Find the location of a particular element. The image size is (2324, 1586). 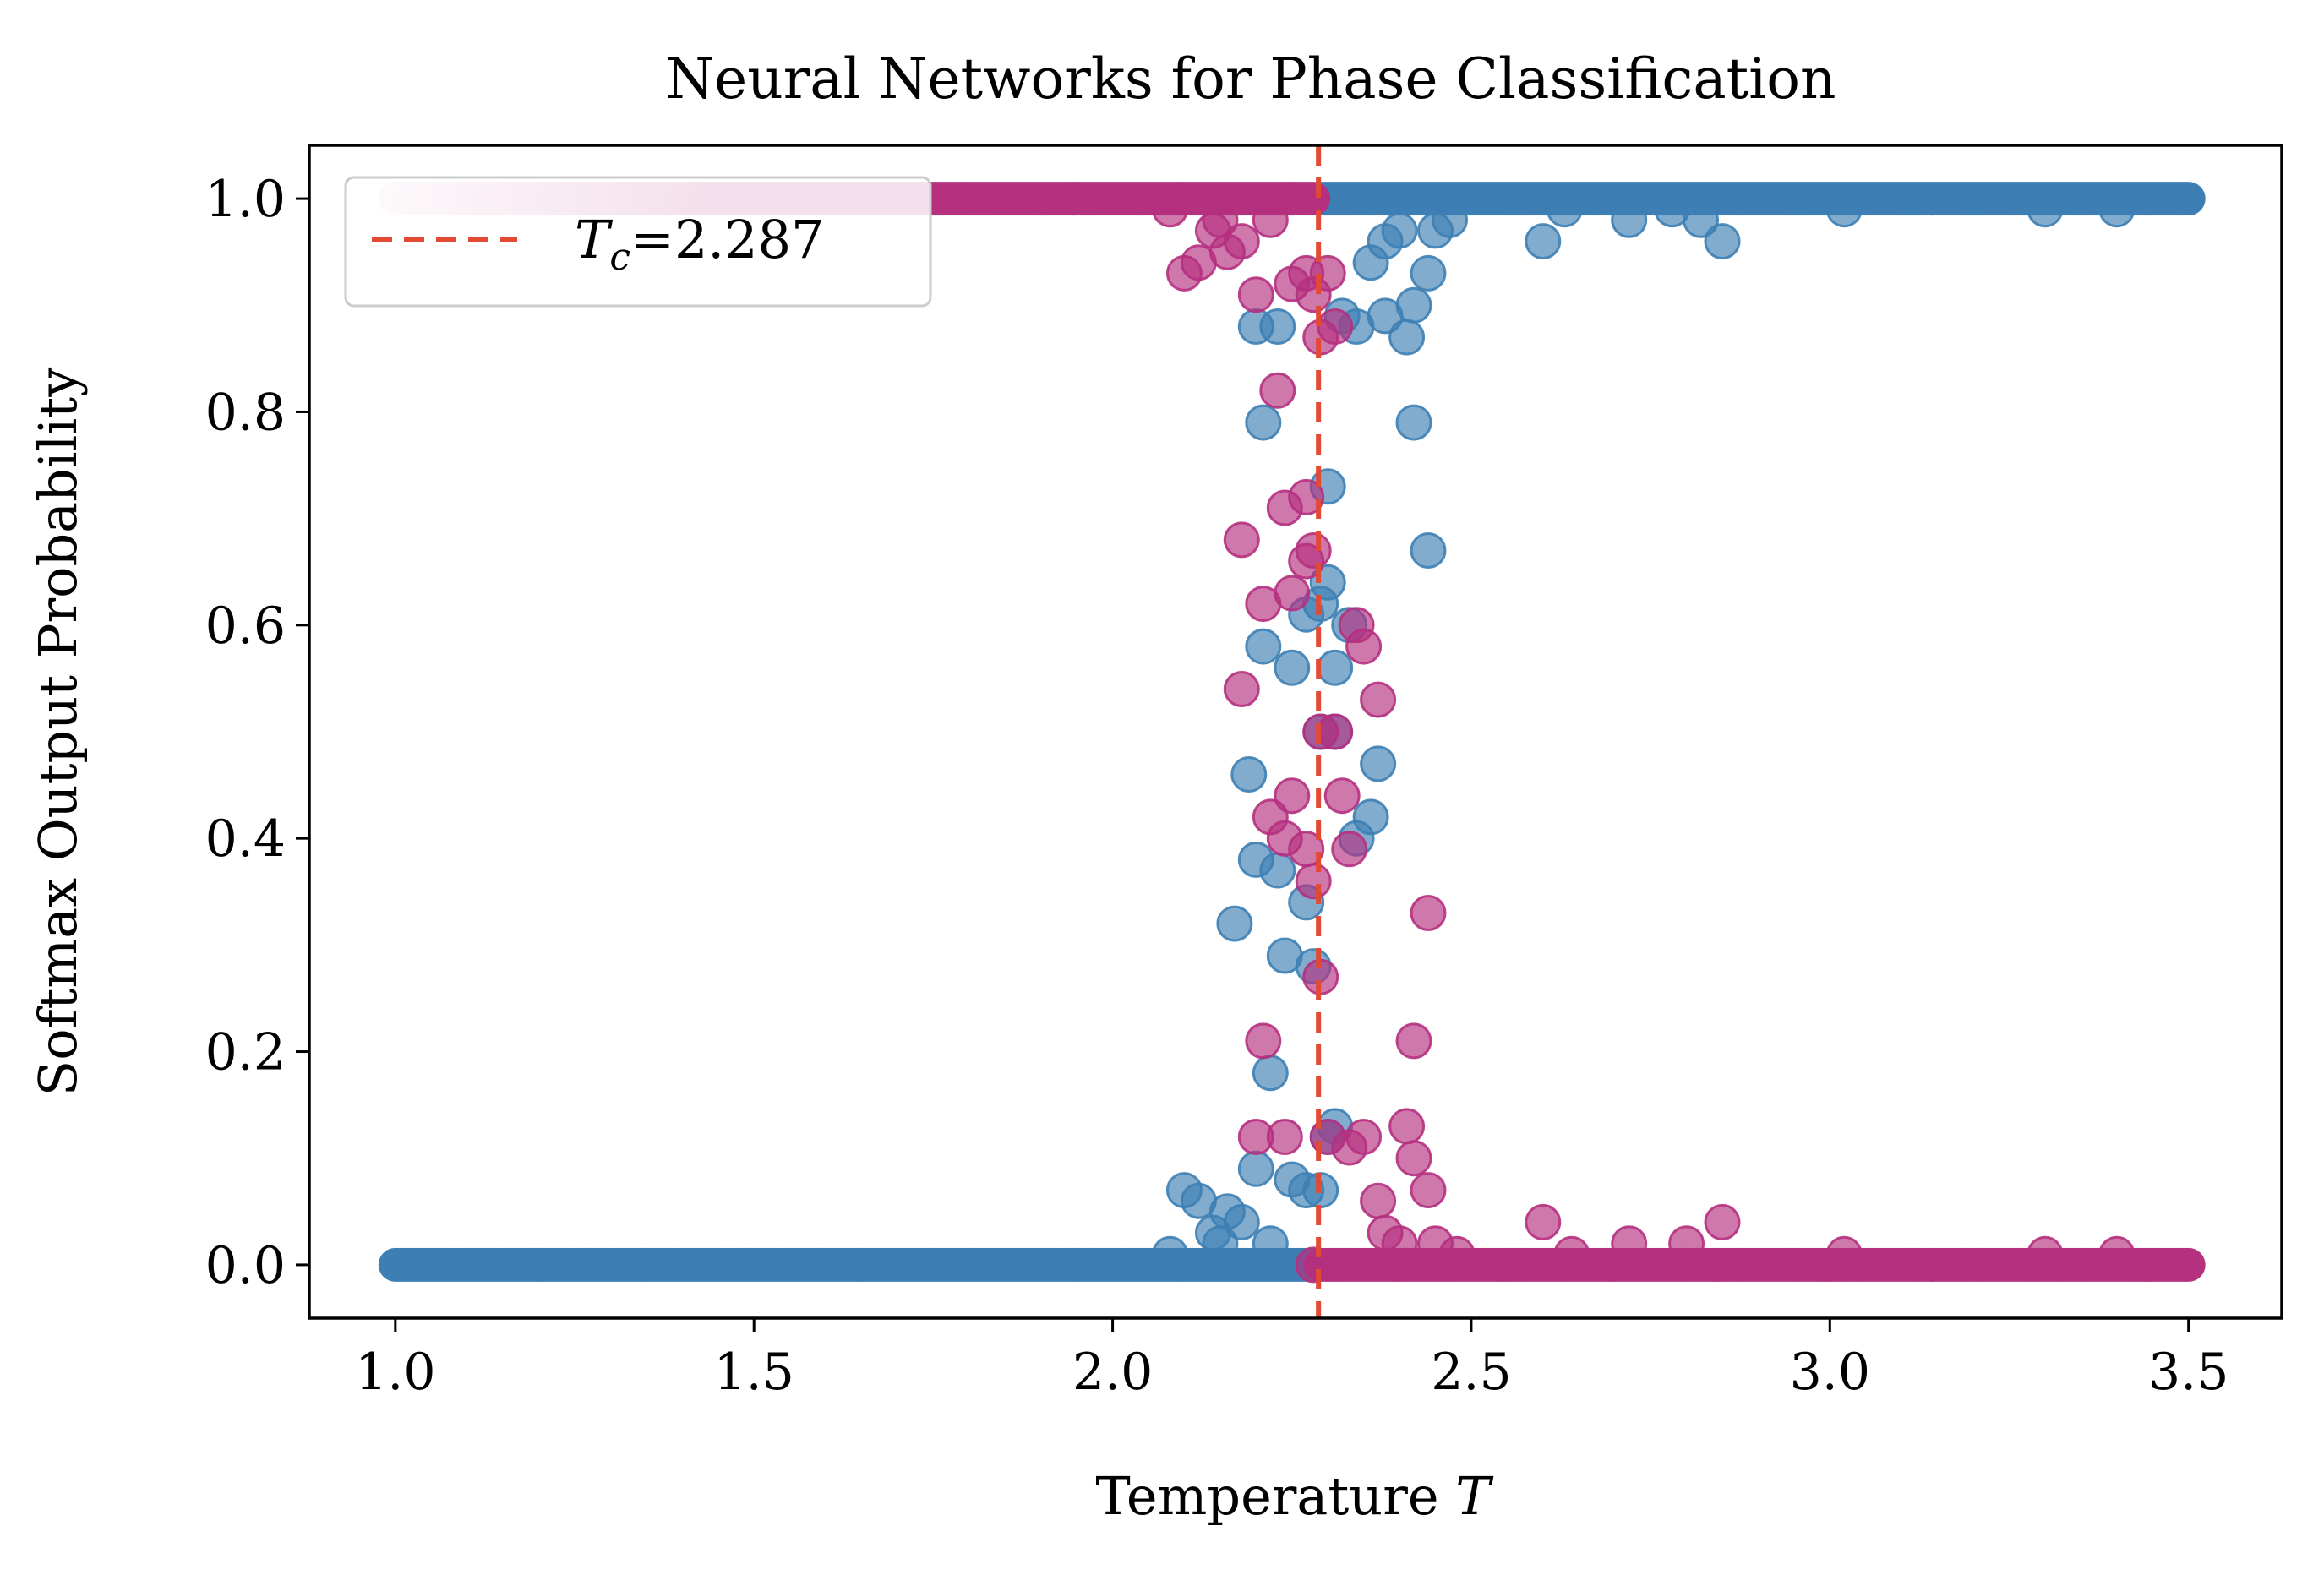

y-tick-label: 0.8 is located at coordinates (245, 412).